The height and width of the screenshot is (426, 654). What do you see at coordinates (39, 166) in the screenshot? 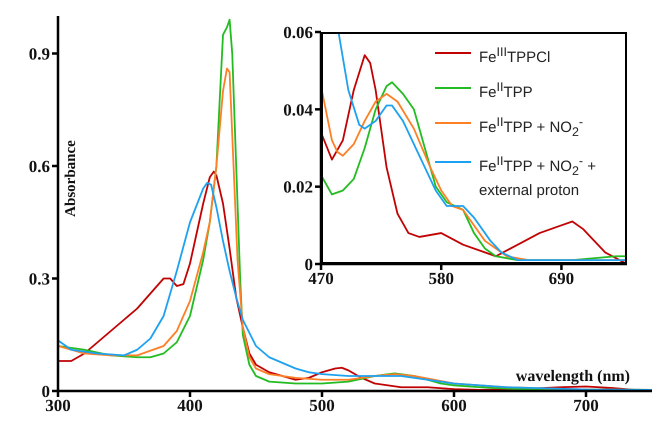
I see `y-tick-label: 0.6` at bounding box center [39, 166].